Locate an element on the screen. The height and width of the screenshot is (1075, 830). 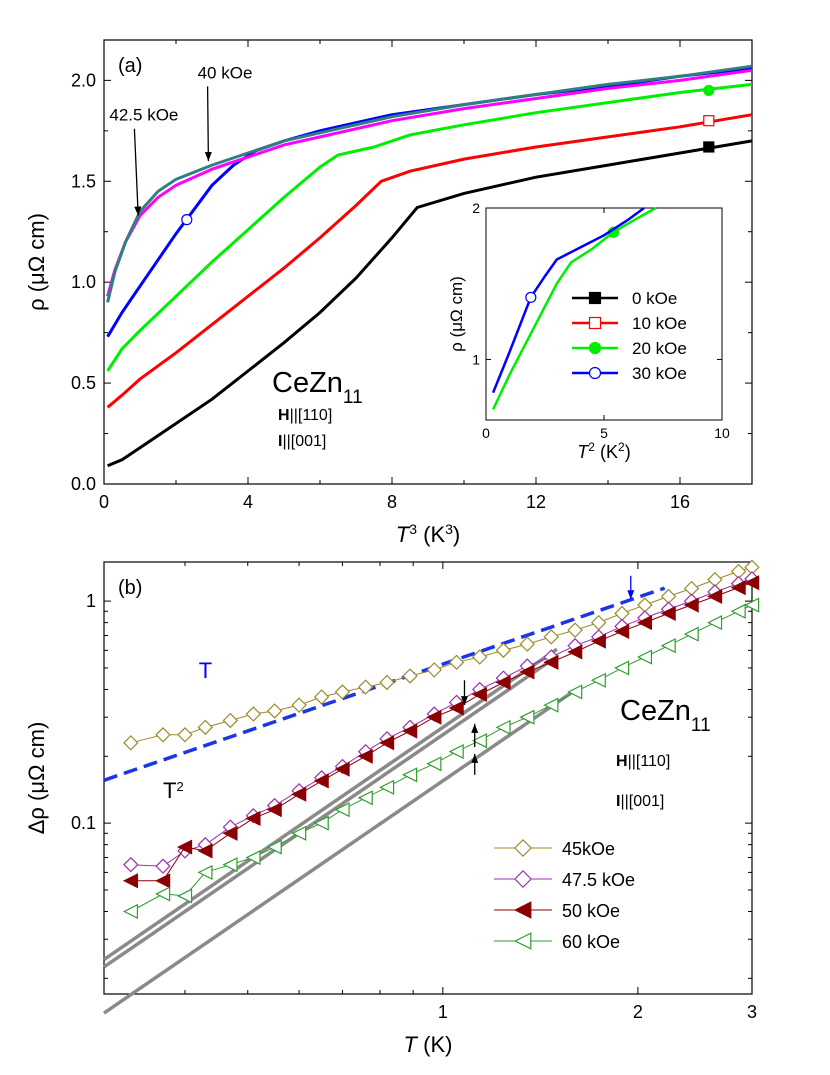
inset-x-tick-label: 5 is located at coordinates (604, 433).